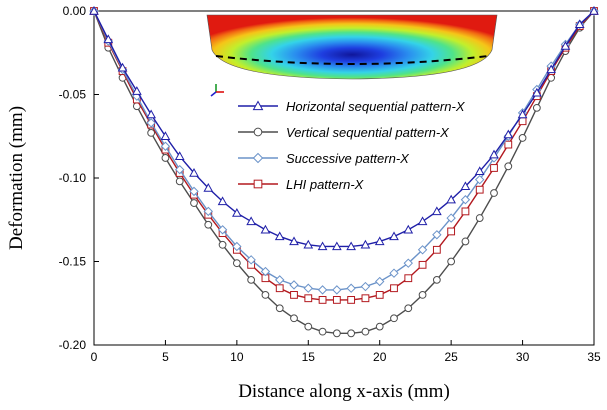 The image size is (607, 410). Describe the element at coordinates (16, 178) in the screenshot. I see `y-axis-title: Deformation (mm)` at that location.